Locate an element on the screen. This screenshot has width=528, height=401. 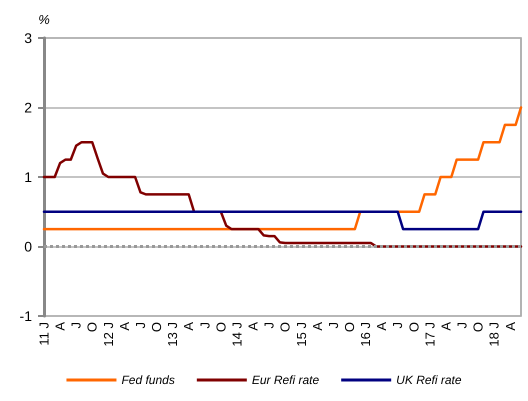
x-tick-label: 18 J is located at coordinates (494, 334).